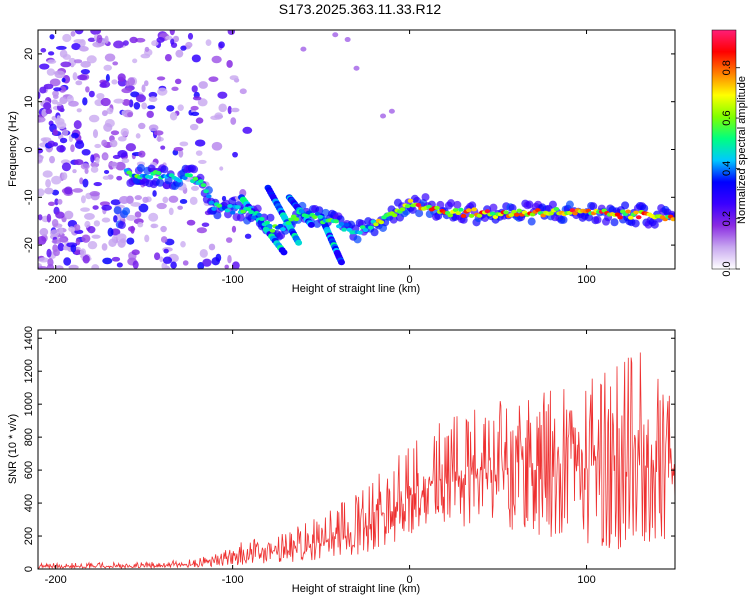 The image size is (750, 600). What do you see at coordinates (730, 168) in the screenshot?
I see `colorbar-ticks: 0.0 0.2 0.4 0.6 0.8` at bounding box center [730, 168].